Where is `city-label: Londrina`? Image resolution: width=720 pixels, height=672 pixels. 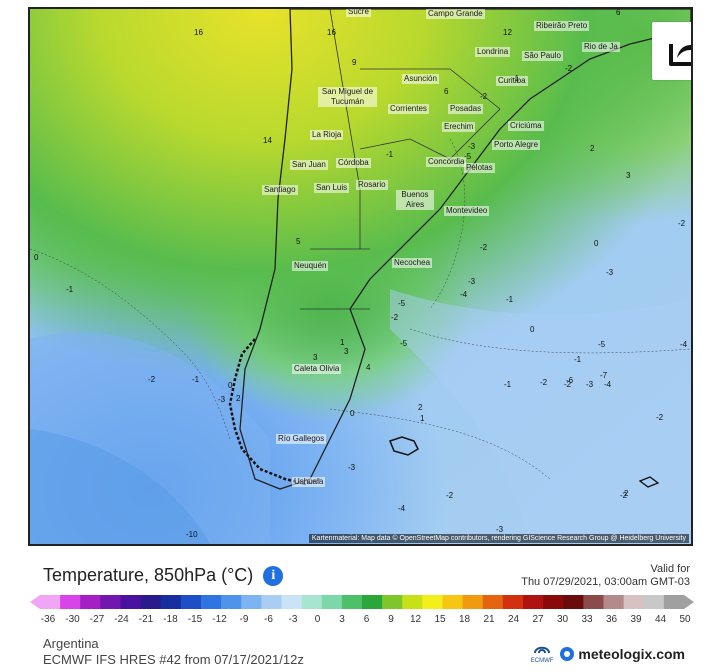 city-label: Londrina is located at coordinates (493, 52).